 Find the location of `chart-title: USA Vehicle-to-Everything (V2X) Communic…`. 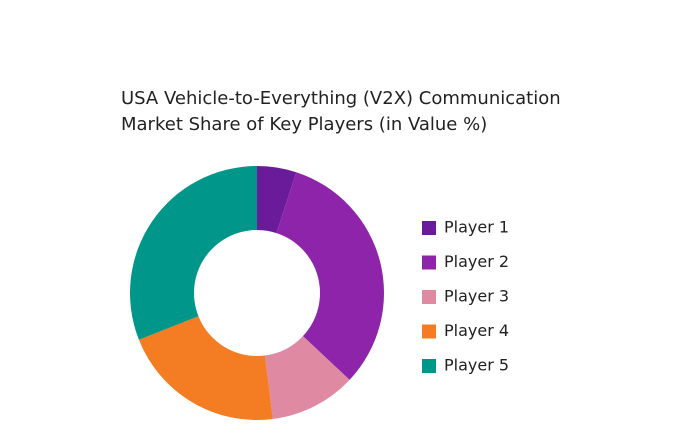

chart-title: USA Vehicle-to-Everything (V2X) Communic… is located at coordinates (341, 98).